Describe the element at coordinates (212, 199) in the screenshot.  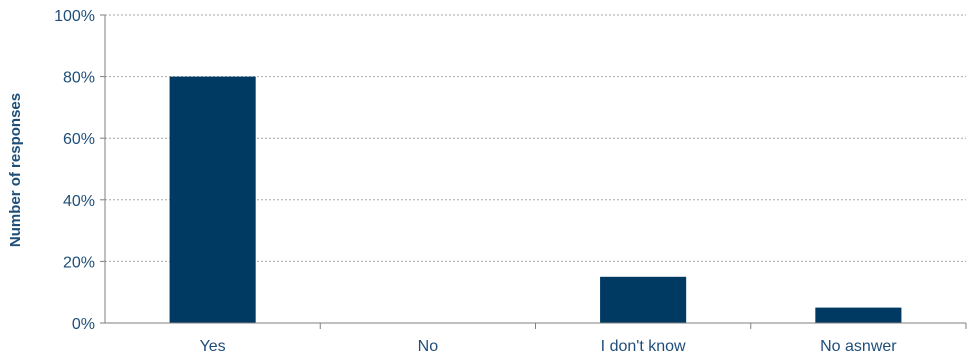
I see `bar-yes` at that location.